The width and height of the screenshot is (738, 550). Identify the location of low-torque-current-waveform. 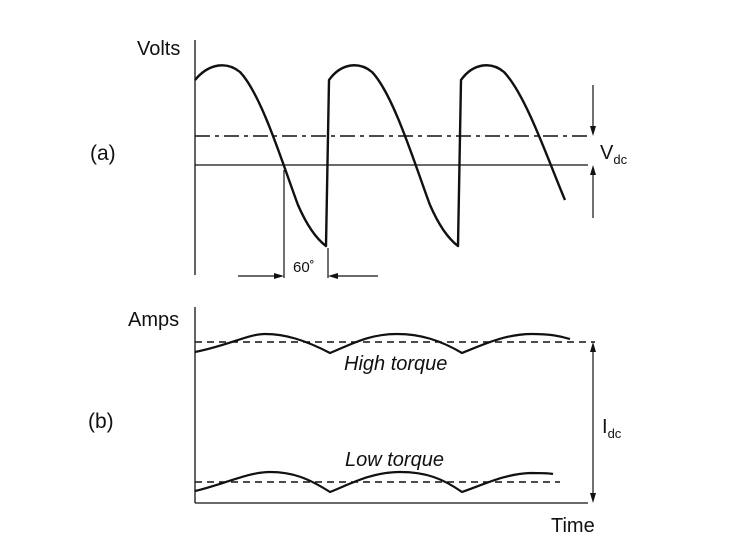
(374, 482).